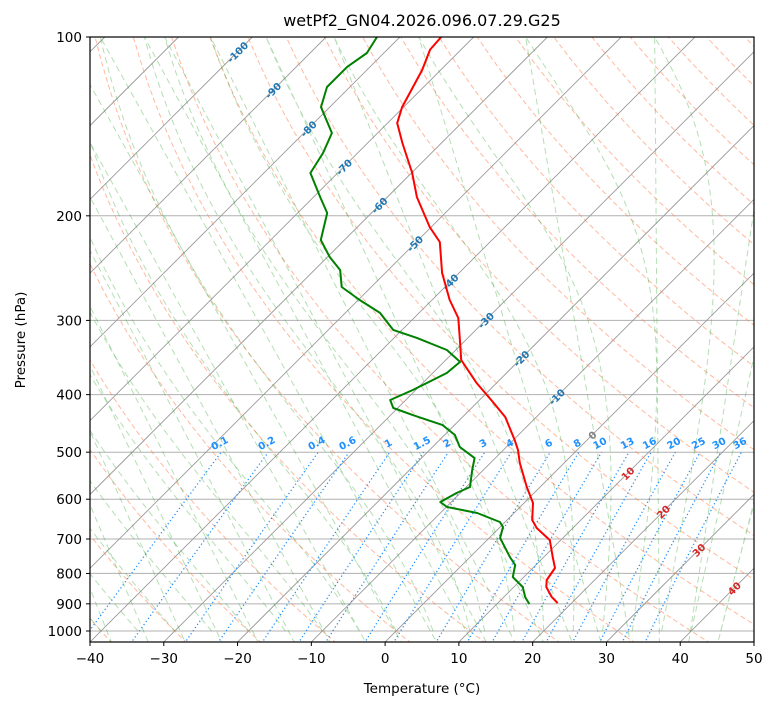  Describe the element at coordinates (380, 206) in the screenshot. I see `isotherm-label: -60` at that location.